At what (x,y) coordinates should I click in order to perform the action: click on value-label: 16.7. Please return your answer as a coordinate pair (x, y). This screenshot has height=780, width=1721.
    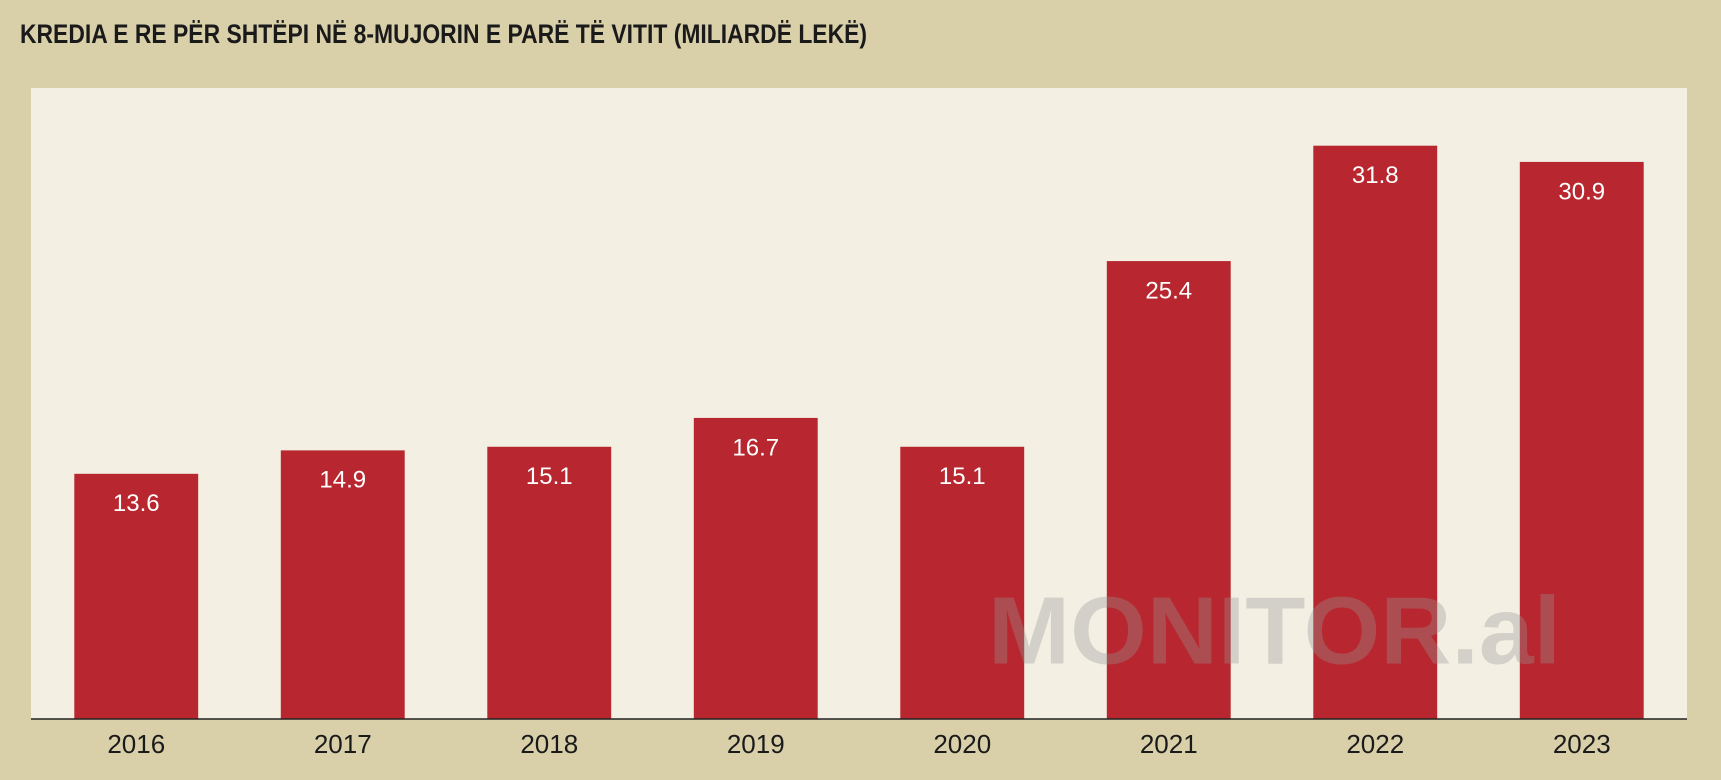
    Looking at the image, I should click on (755, 447).